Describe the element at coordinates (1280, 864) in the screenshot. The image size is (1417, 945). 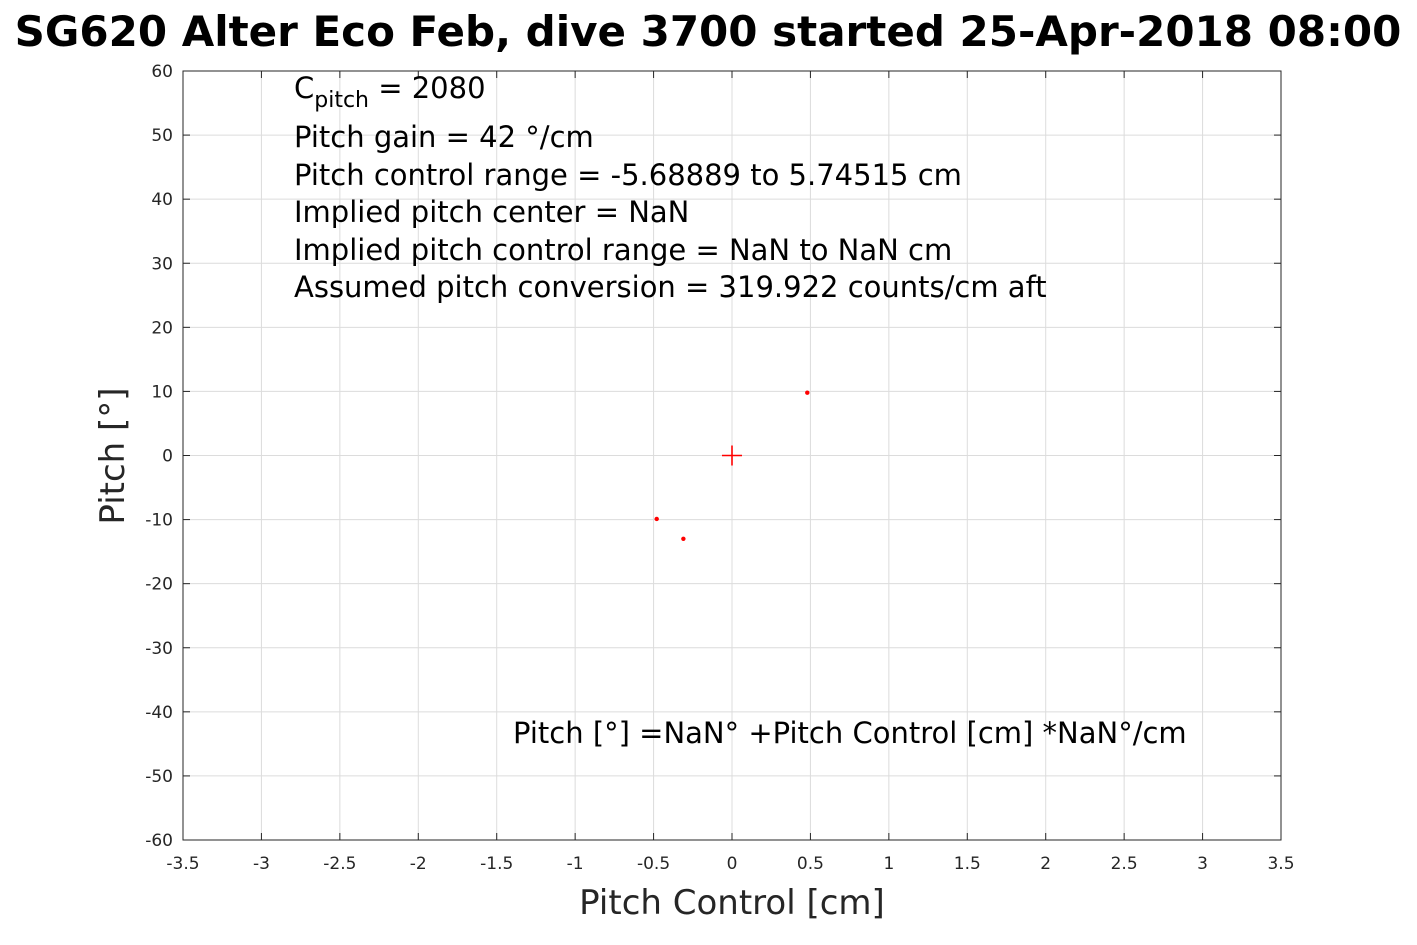
I see `x-tick-label: 3.5` at that location.